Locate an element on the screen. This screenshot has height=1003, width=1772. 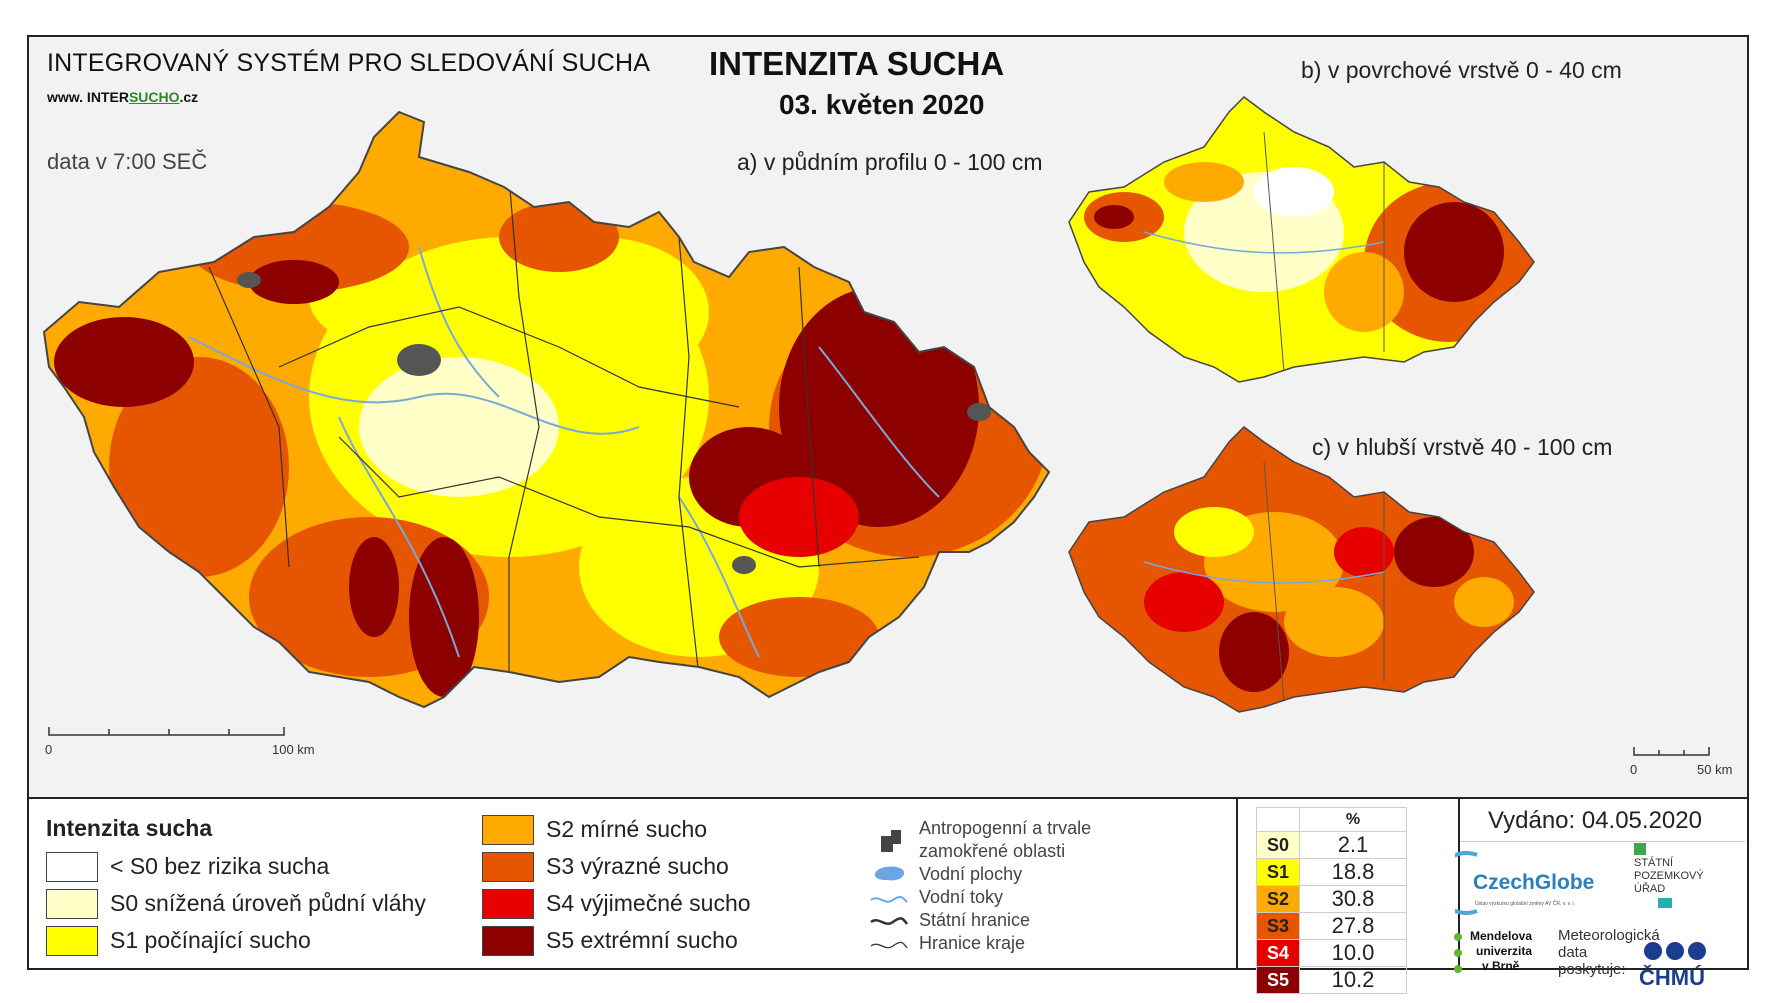
legend-label-s4: S4 výjimečné sucho is located at coordinates (648, 903).